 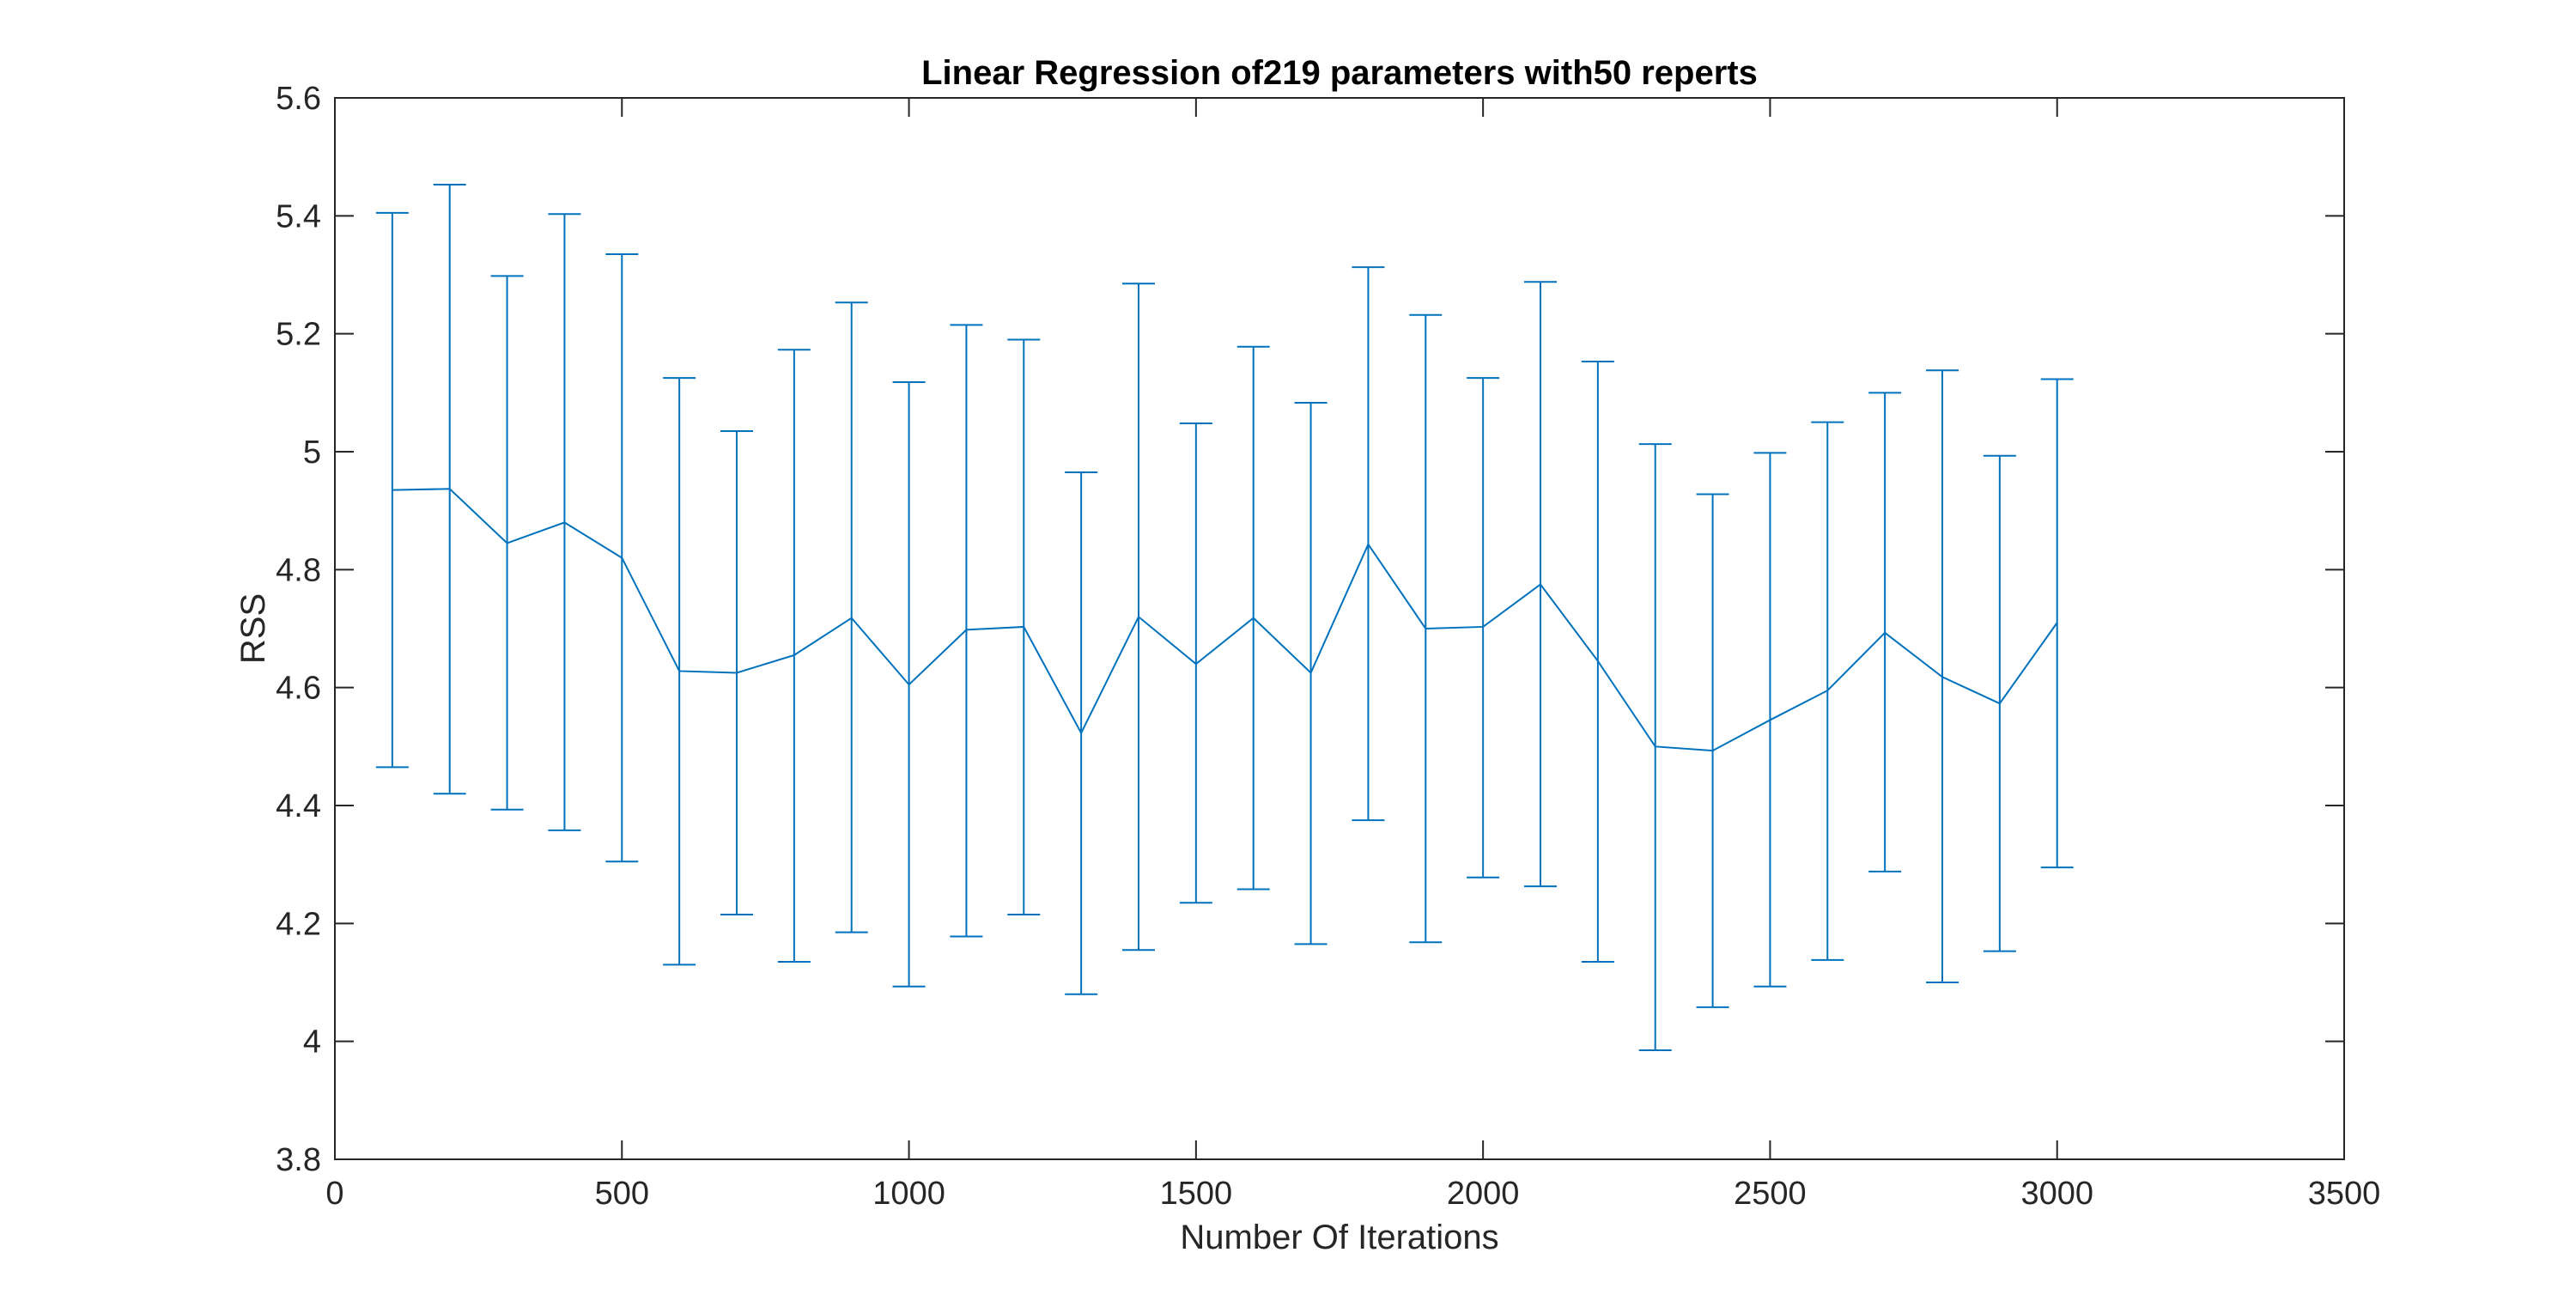 I want to click on y-tick-label: 4.2, so click(x=298, y=924).